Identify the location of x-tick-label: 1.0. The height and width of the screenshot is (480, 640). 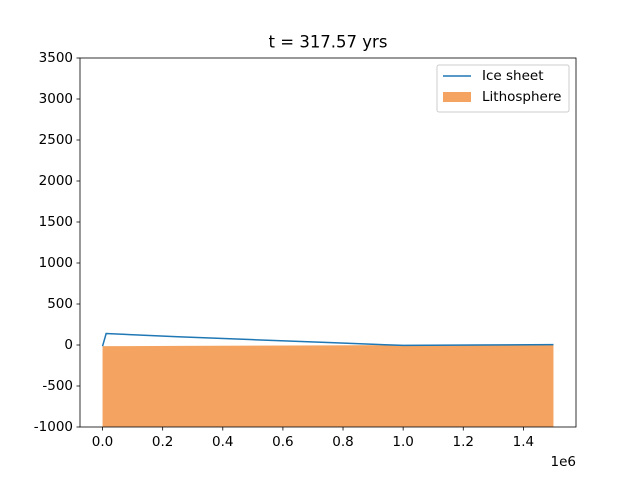
(402, 442).